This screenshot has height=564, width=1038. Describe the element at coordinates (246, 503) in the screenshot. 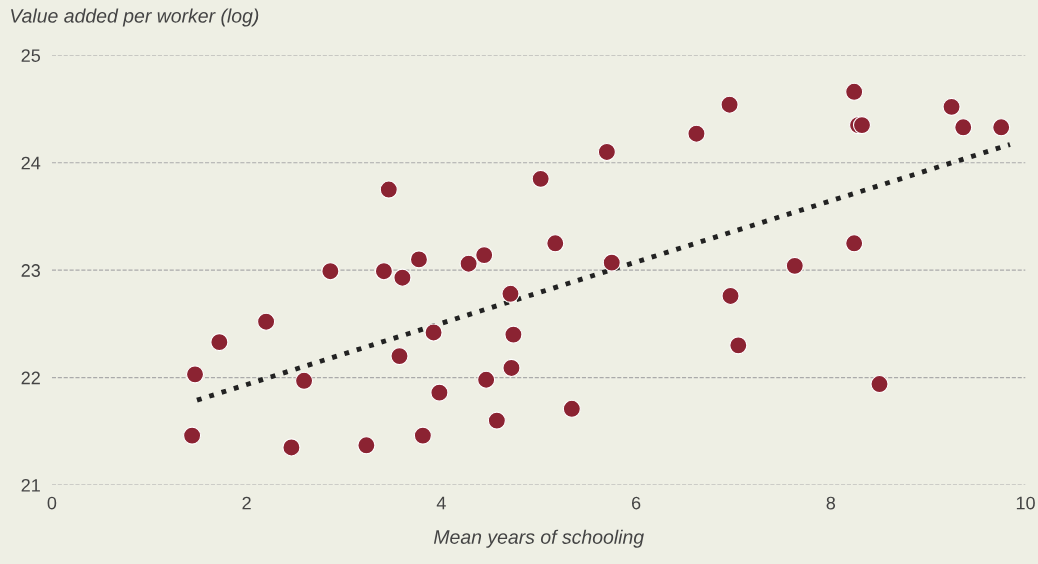

I see `x-tick-label: 2` at that location.